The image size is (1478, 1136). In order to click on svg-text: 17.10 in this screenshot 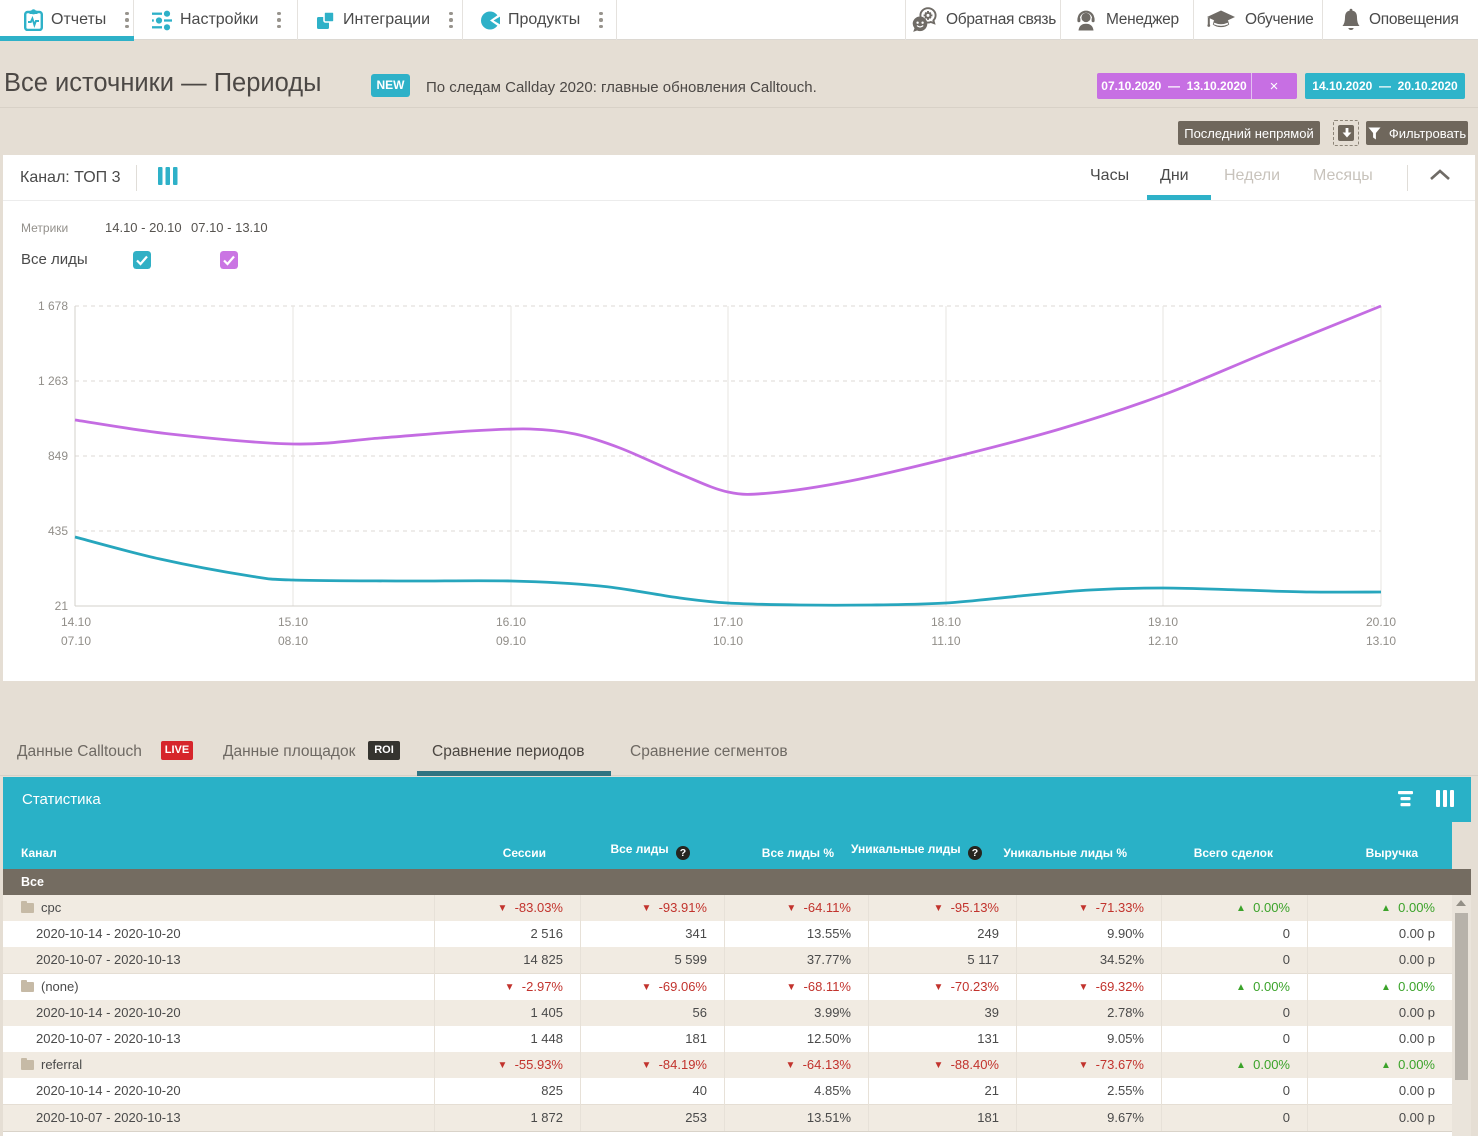, I will do `click(728, 622)`.